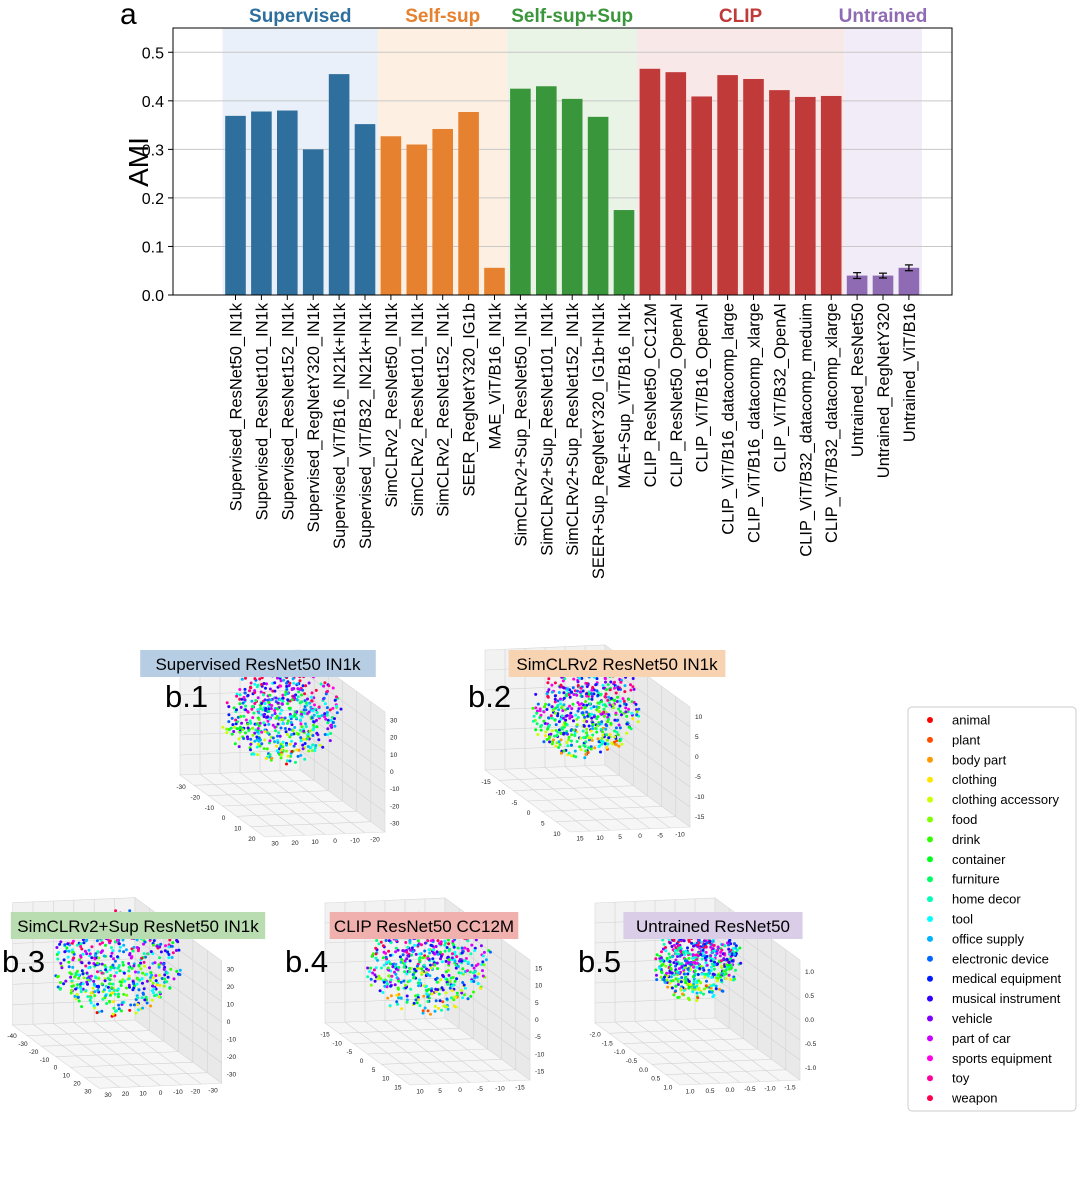  Describe the element at coordinates (709, 1091) in the screenshot. I see `x-tick-4-1: 0.5` at that location.